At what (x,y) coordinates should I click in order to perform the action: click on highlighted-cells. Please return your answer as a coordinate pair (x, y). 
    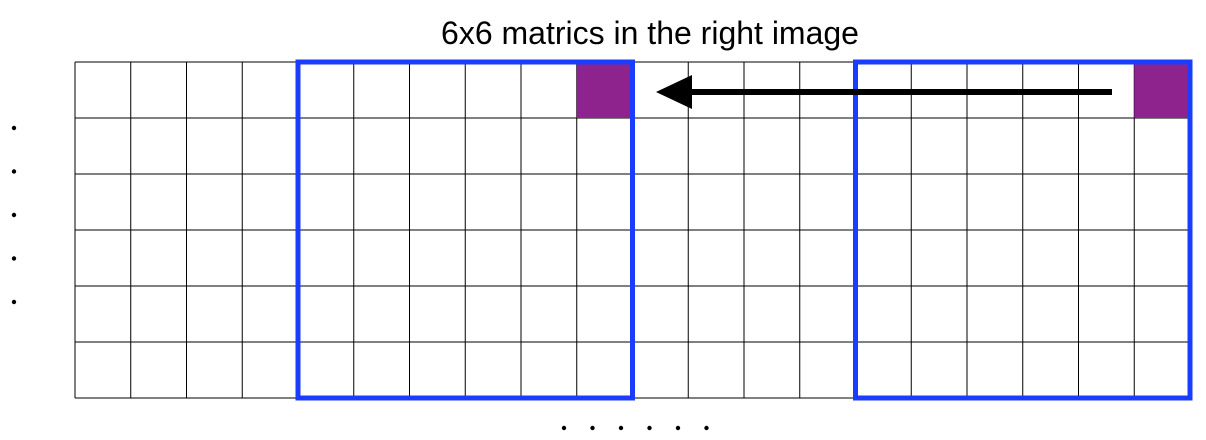
    Looking at the image, I should click on (883, 90).